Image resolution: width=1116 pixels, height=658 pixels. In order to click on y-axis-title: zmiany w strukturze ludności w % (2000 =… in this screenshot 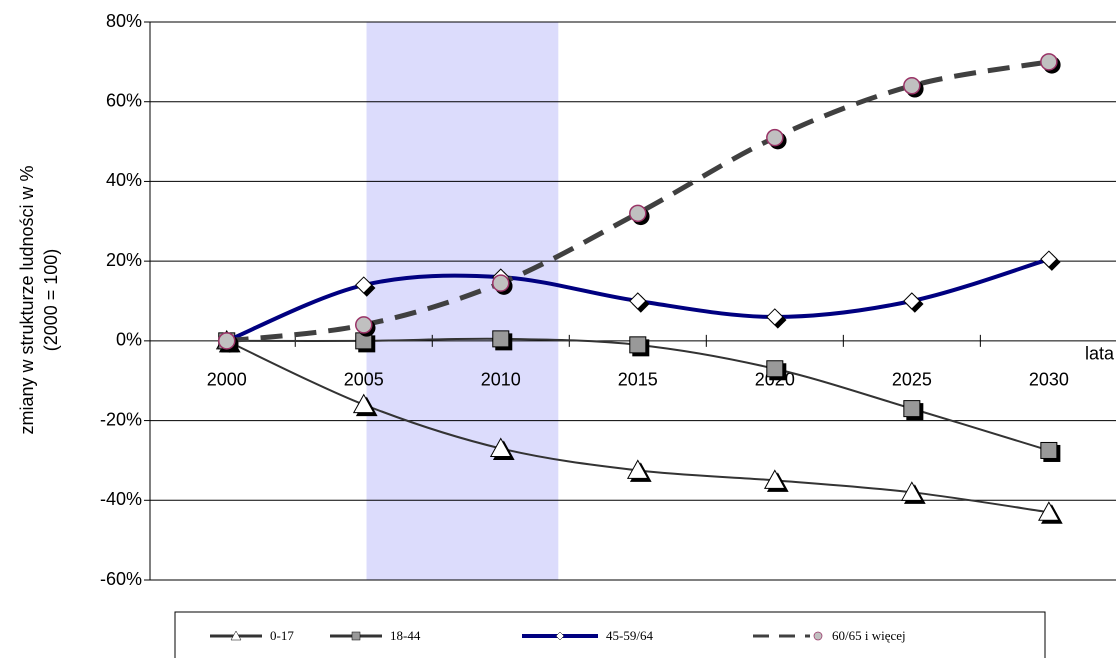, I will do `click(39, 299)`.